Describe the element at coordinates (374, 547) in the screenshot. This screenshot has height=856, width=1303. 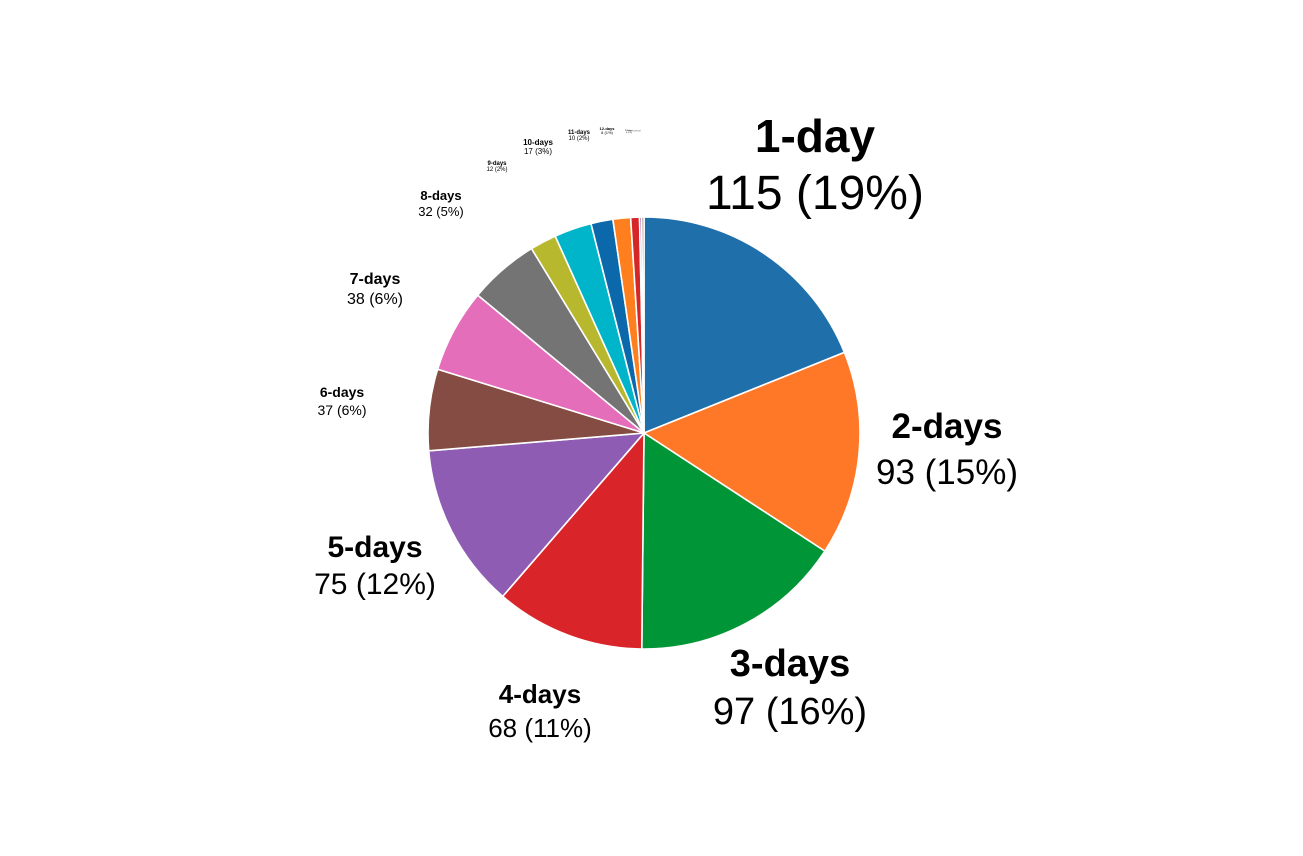
I see `slice-label-5-days: 5-days` at that location.